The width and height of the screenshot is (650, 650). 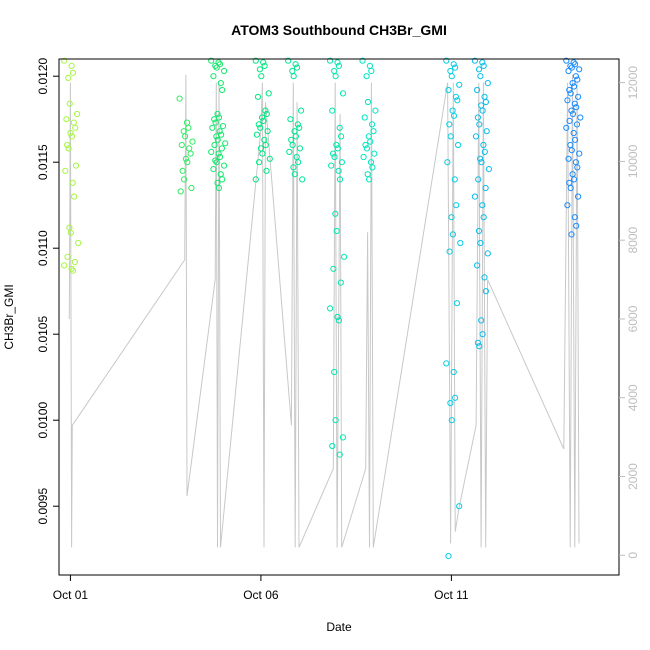 I want to click on y2-tick-label: 0, so click(x=633, y=555).